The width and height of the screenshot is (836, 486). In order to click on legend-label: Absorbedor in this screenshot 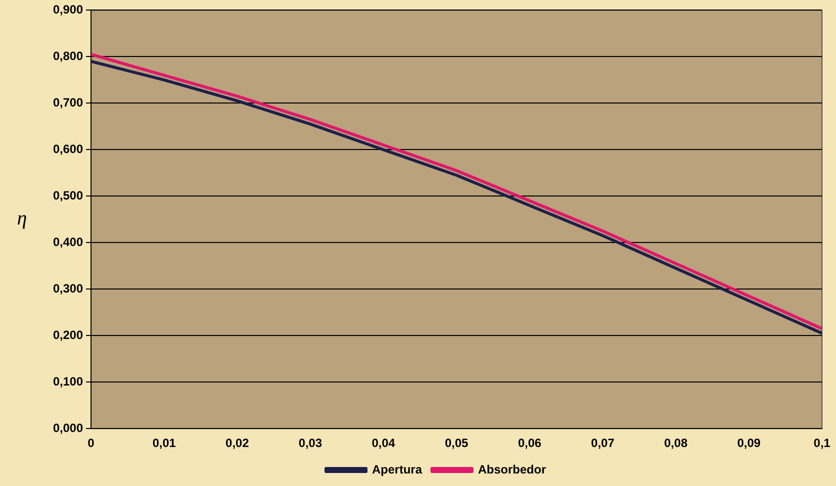, I will do `click(512, 469)`.